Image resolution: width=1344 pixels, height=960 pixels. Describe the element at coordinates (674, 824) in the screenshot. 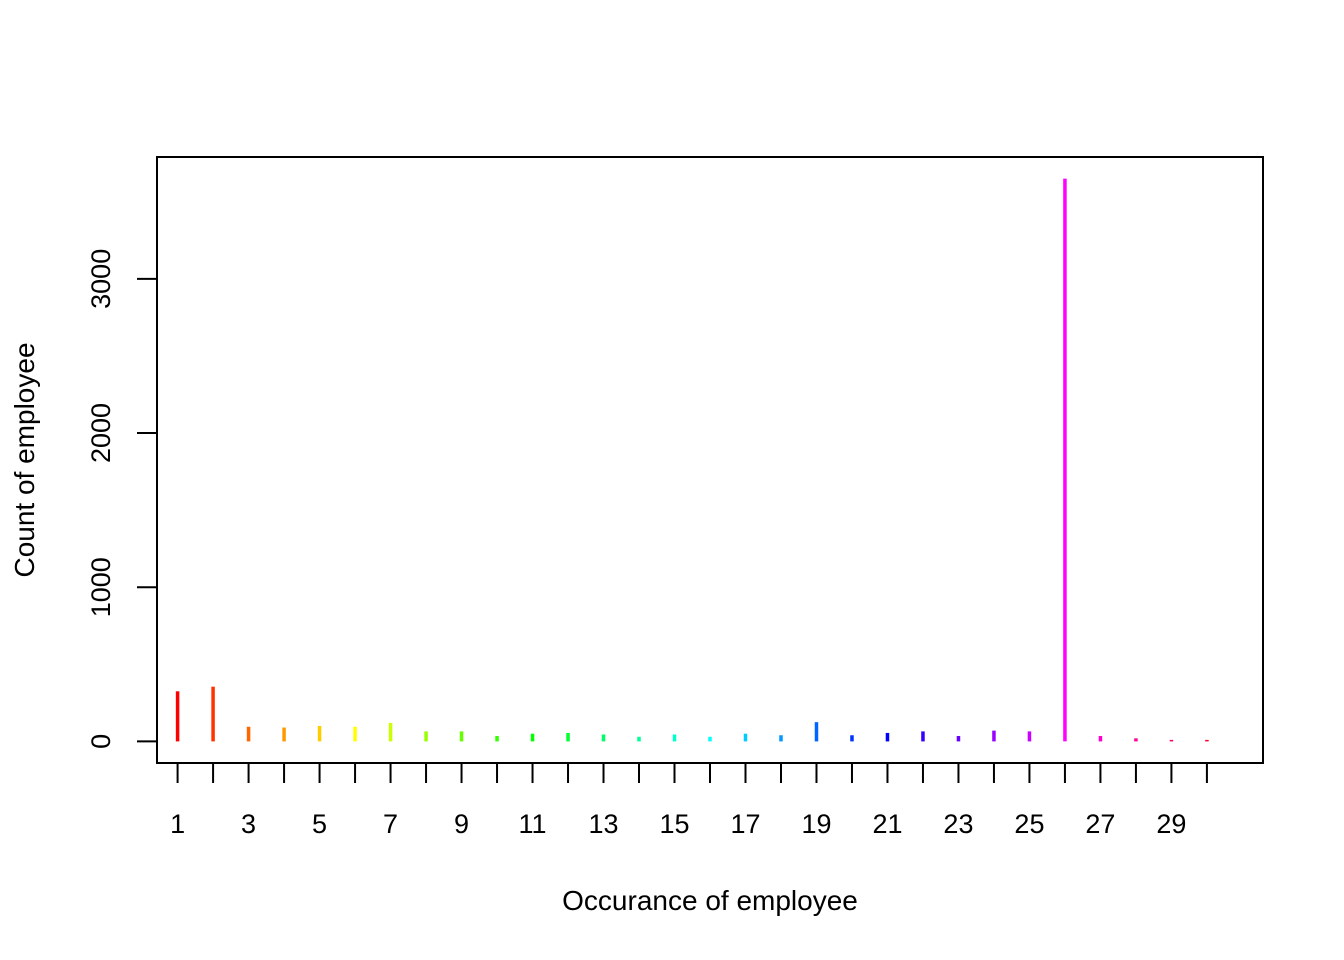

I see `x-tick-label-15: 15` at that location.